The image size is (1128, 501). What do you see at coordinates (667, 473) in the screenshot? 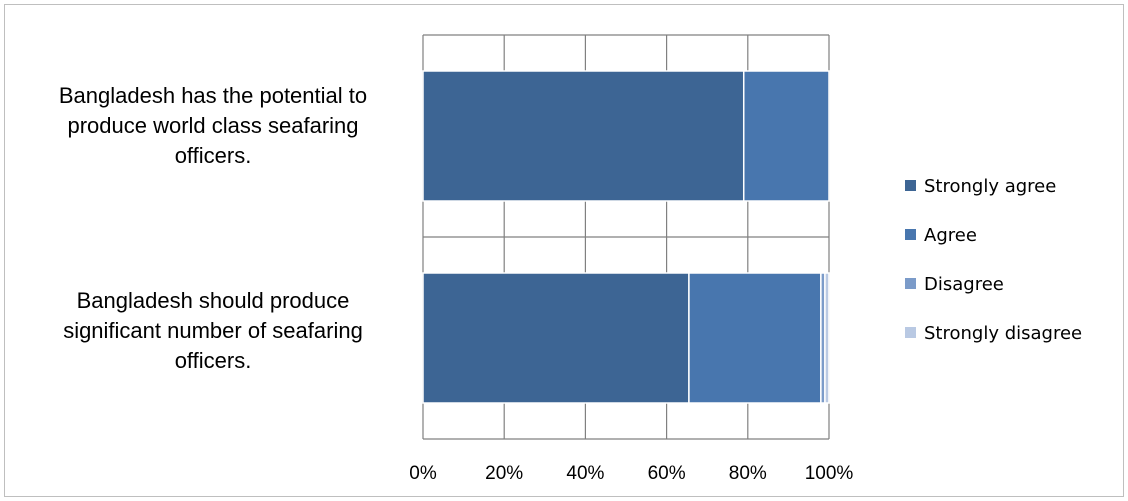
I see `x-tick-label: 60%` at bounding box center [667, 473].